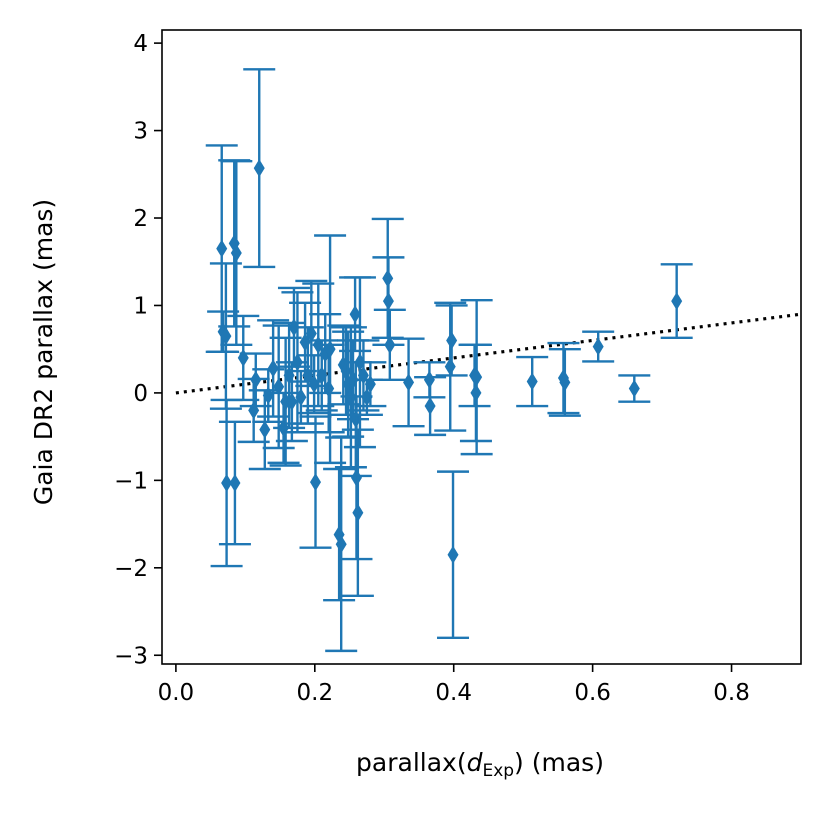  I want to click on y-tick-label: 0, so click(140, 394).